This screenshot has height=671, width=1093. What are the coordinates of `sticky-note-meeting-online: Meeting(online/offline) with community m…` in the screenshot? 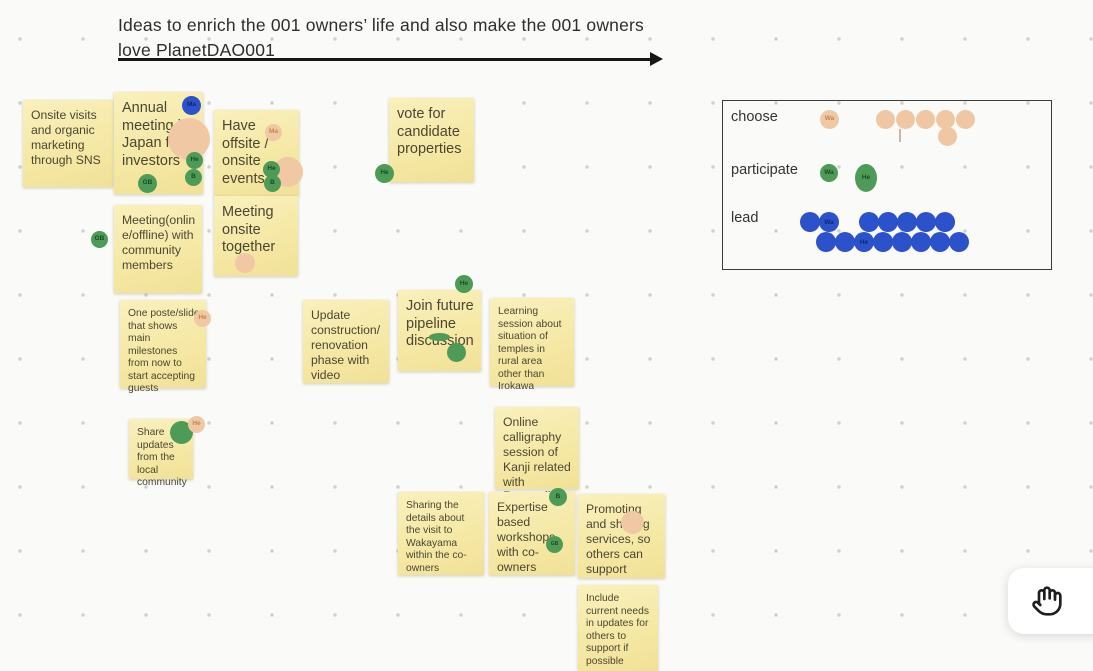 It's located at (146, 249).